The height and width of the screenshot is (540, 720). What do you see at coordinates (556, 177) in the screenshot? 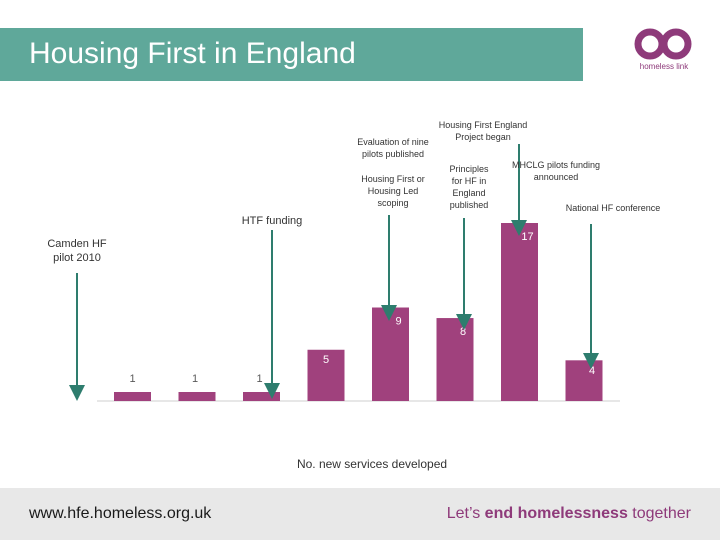
I see `annotation-6-line-1: announced` at bounding box center [556, 177].